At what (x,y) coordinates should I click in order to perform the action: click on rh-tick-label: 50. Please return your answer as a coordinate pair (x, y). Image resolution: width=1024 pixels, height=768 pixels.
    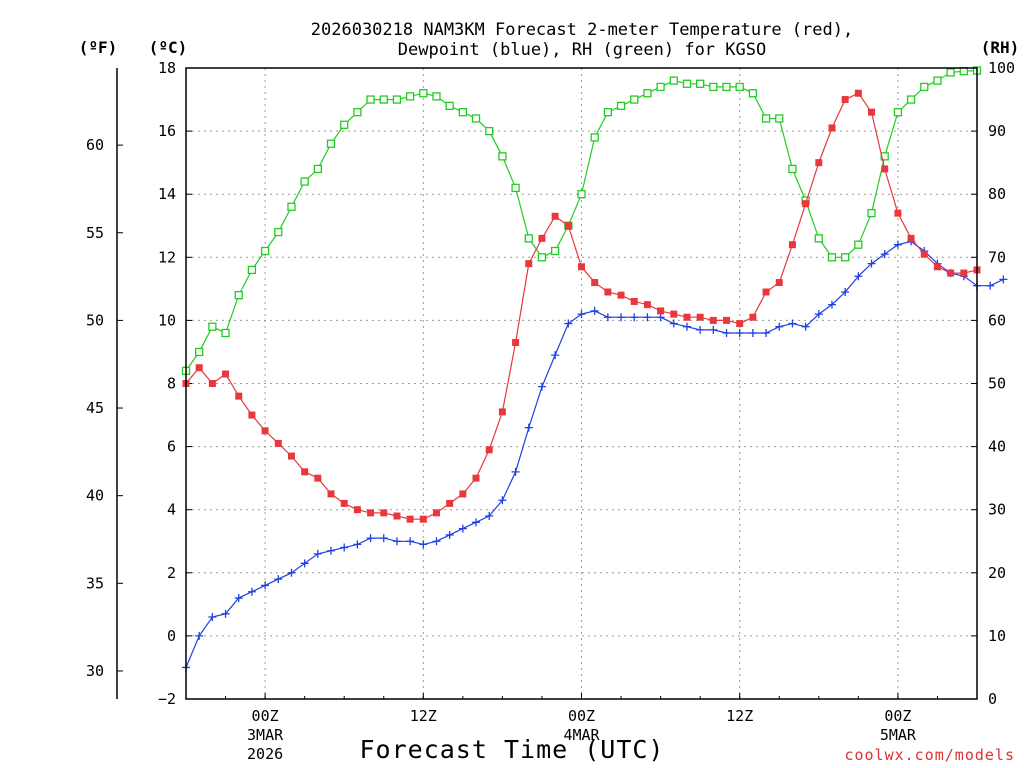
    Looking at the image, I should click on (997, 384).